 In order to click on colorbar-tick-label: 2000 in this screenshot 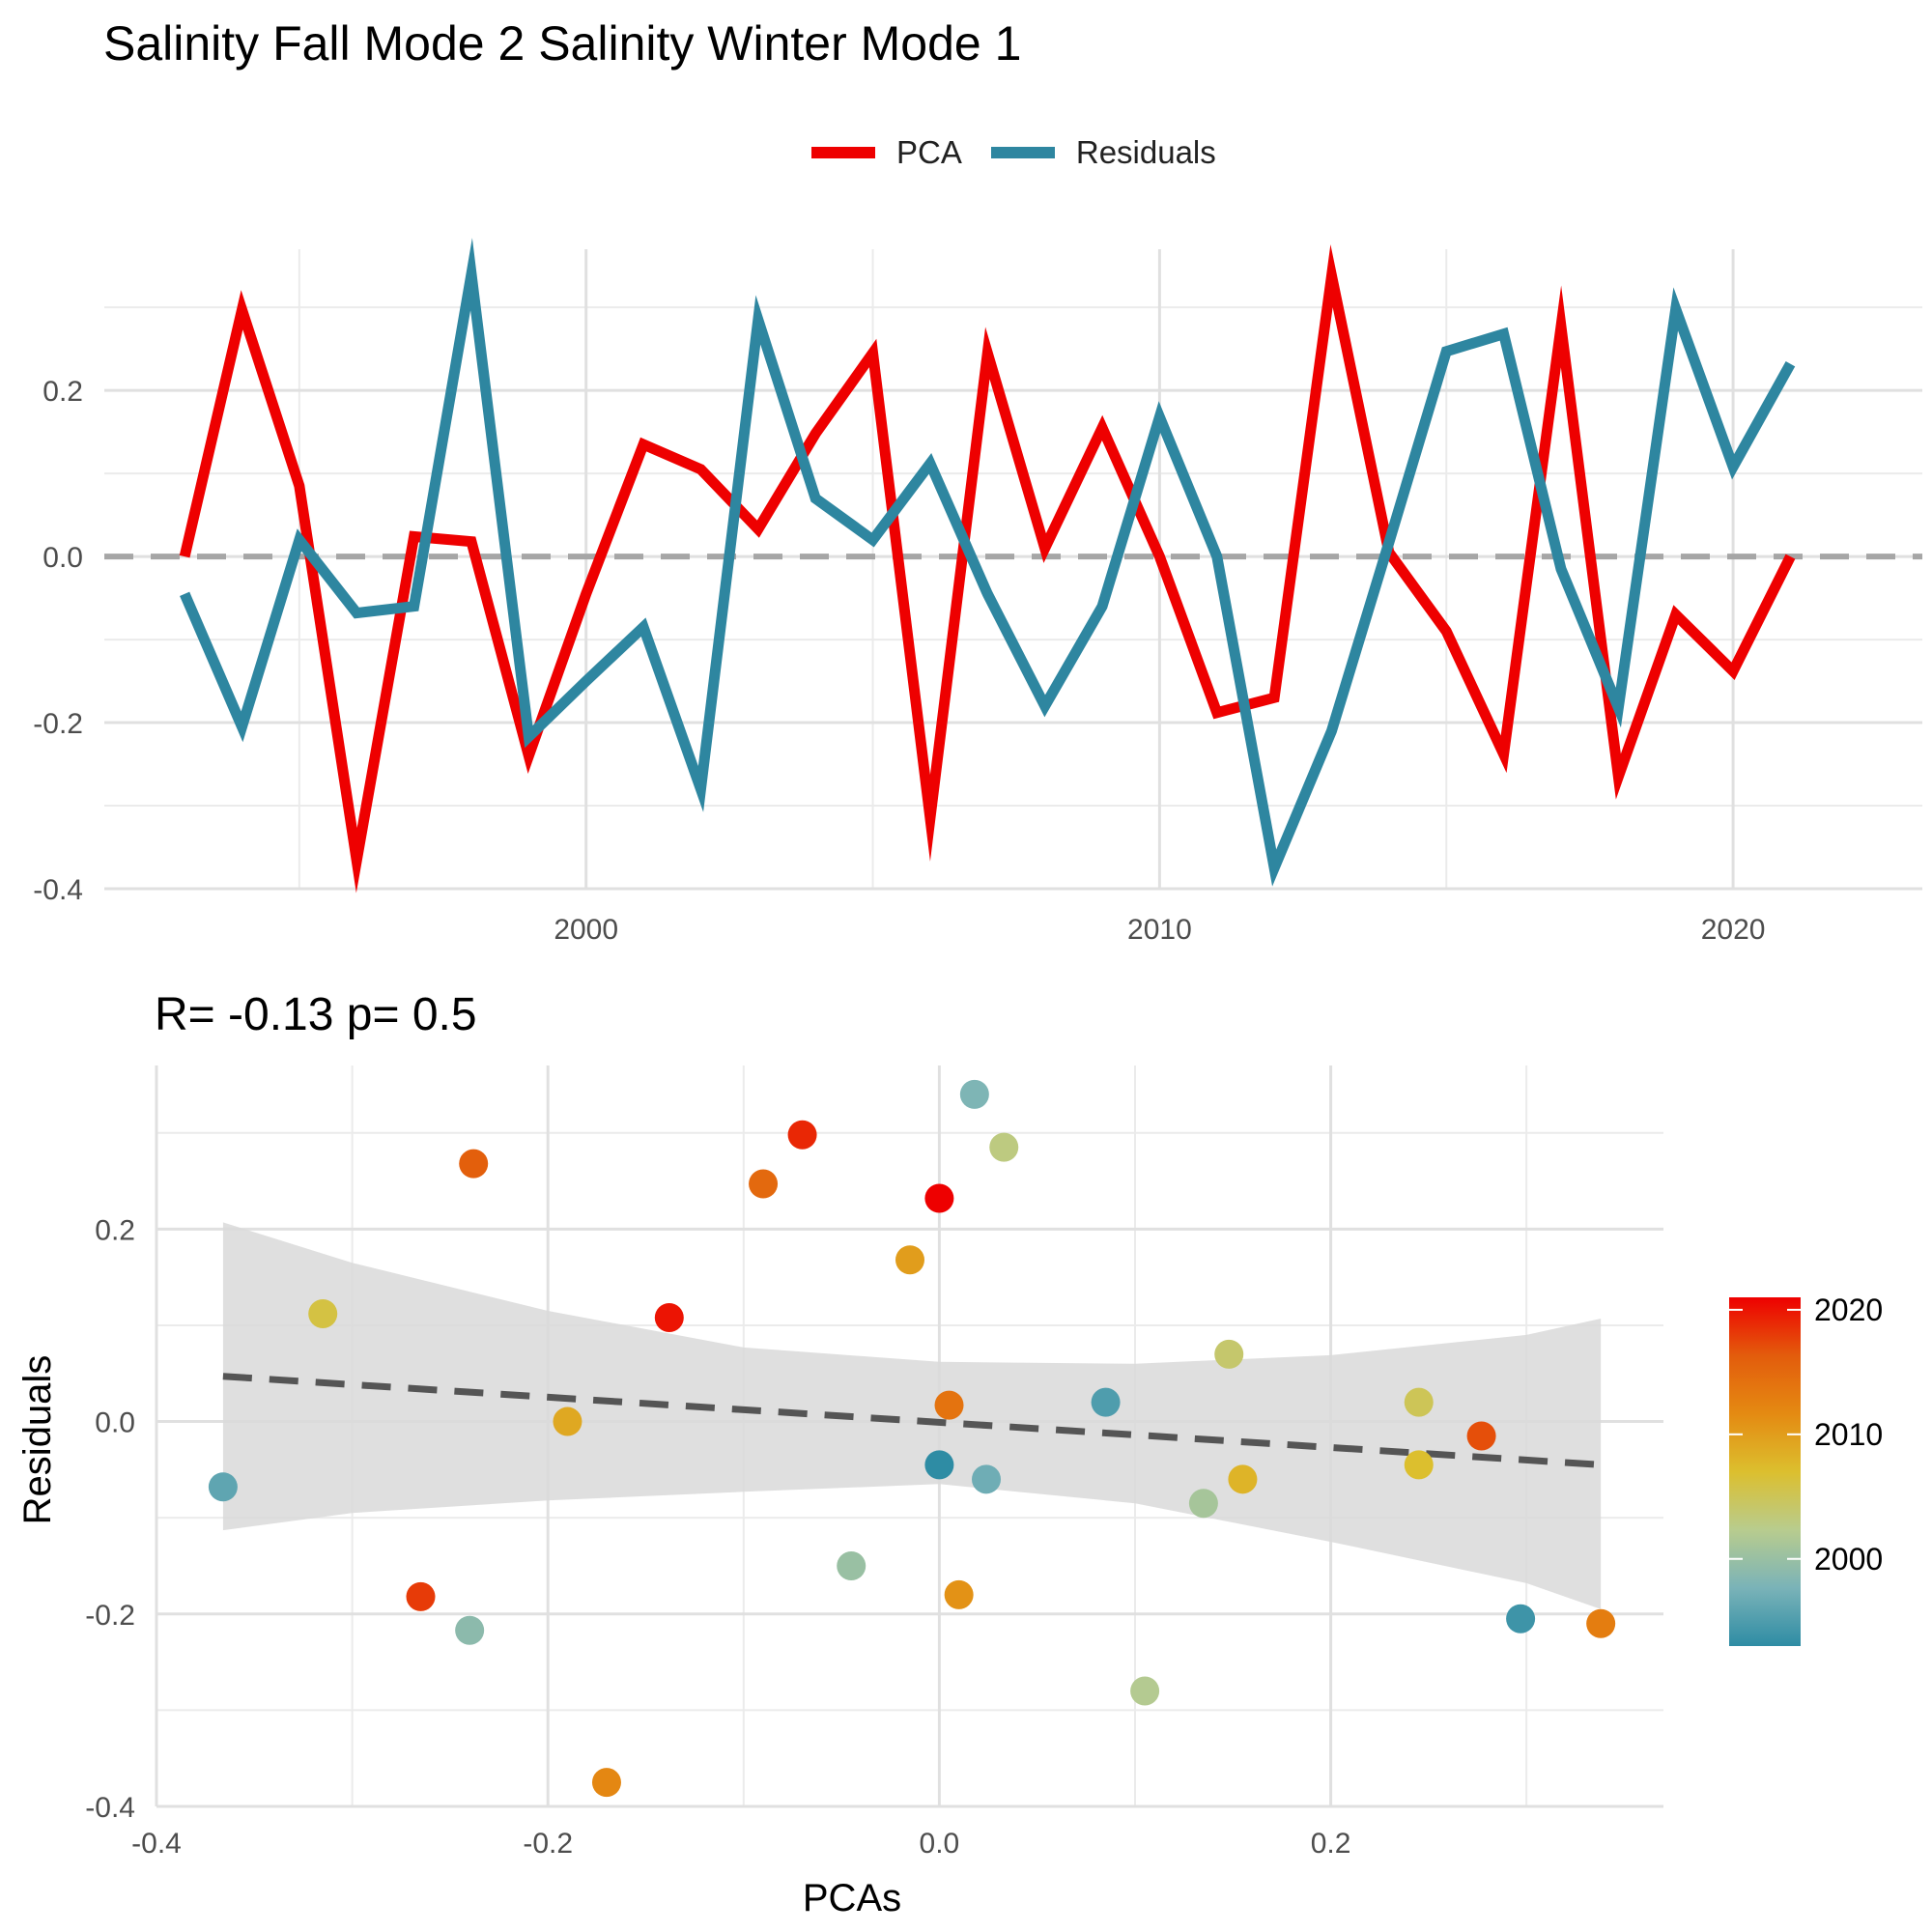, I will do `click(1848, 1559)`.